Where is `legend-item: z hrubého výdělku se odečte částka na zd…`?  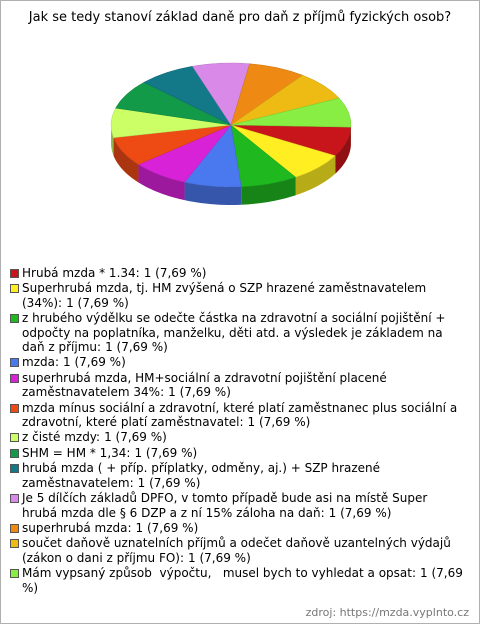 legend-item: z hrubého výdělku se odečte částka na zd… is located at coordinates (237, 332).